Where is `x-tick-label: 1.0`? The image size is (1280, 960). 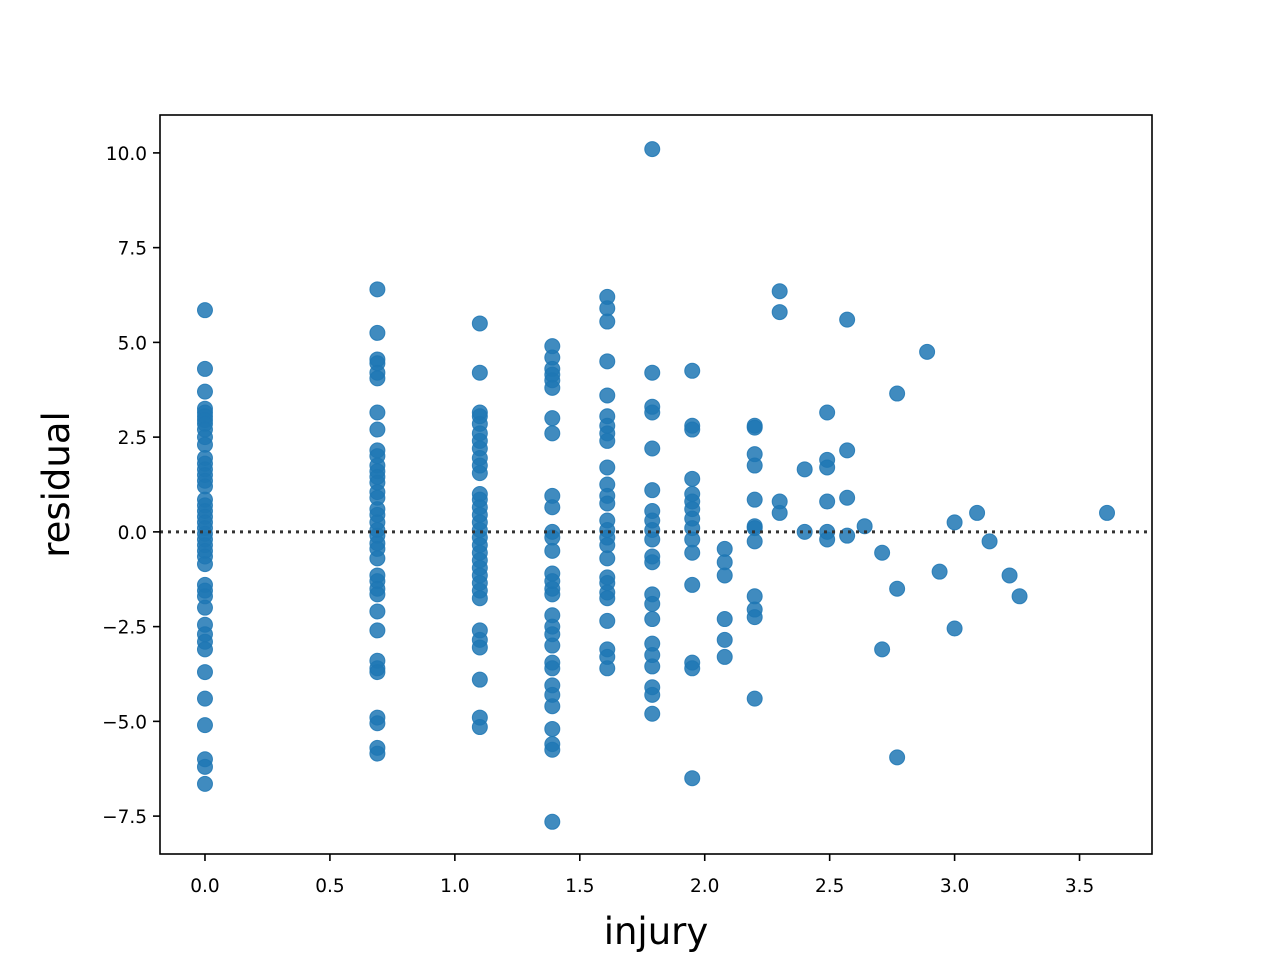
x-tick-label: 1.0 is located at coordinates (454, 886).